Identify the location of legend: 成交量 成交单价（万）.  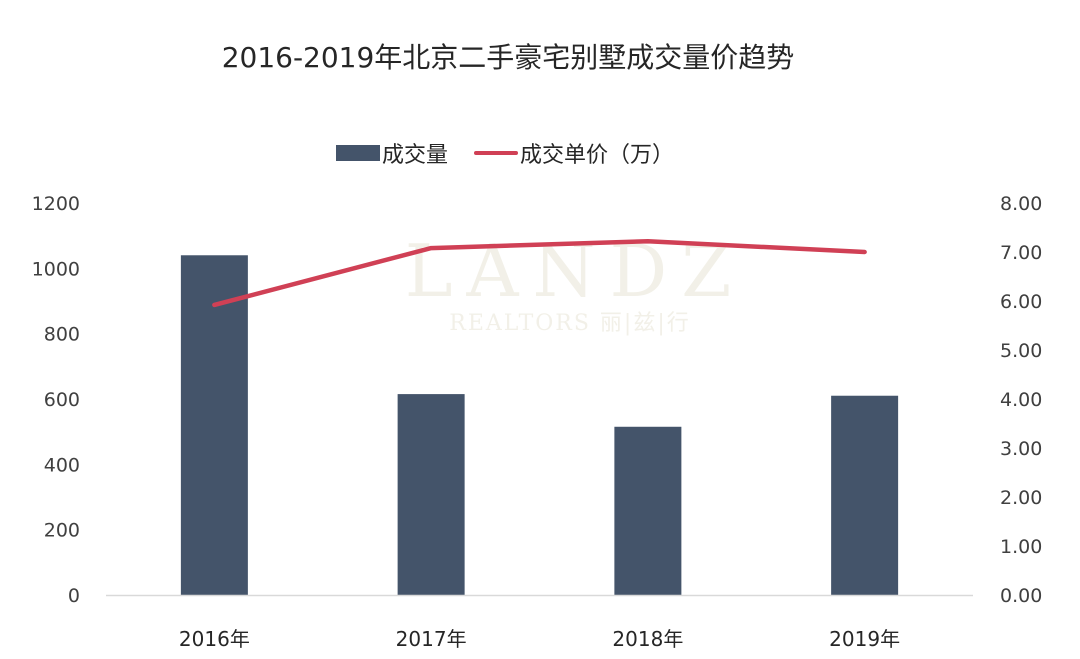
(518, 153).